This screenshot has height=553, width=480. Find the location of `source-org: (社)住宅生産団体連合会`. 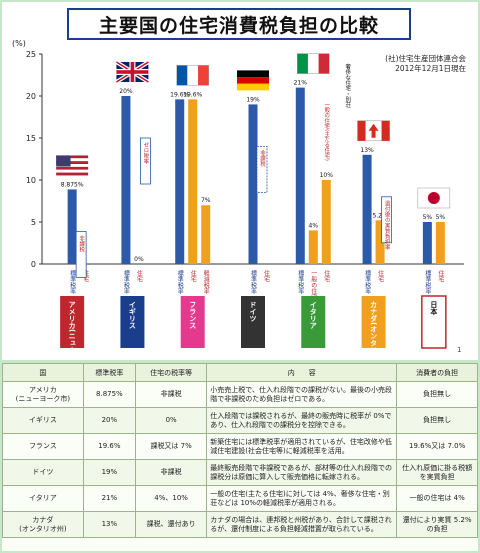

source-org: (社)住宅生産団体連合会 is located at coordinates (425, 58).